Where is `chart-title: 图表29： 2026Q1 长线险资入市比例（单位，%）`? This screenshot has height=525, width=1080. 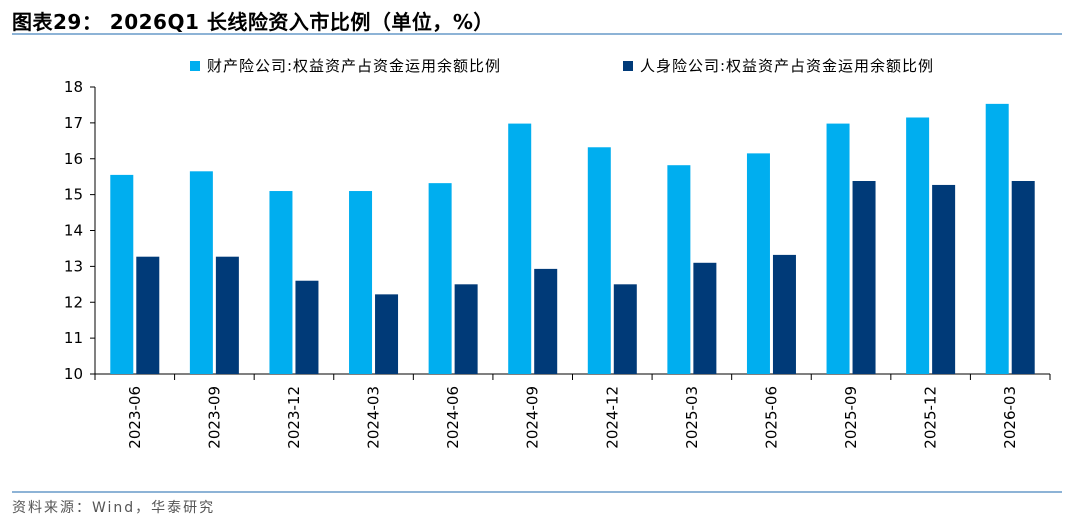 chart-title: 图表29： 2026Q1 长线险资入市比例（单位，%） is located at coordinates (253, 22).